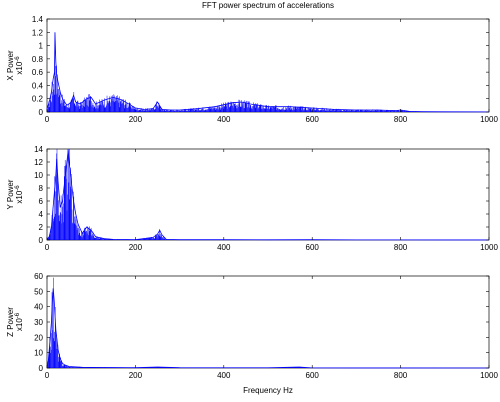 The height and width of the screenshot is (402, 500). I want to click on y-tick-label: 0.2, so click(38, 99).